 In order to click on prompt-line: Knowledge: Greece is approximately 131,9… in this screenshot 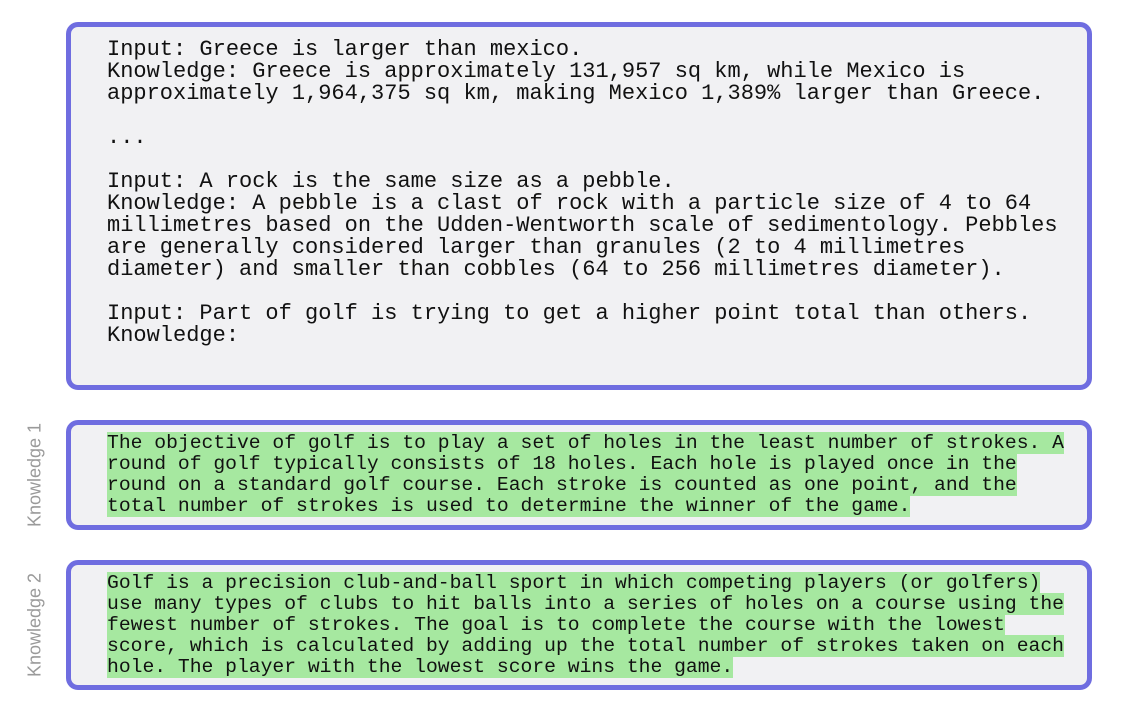, I will do `click(536, 71)`.